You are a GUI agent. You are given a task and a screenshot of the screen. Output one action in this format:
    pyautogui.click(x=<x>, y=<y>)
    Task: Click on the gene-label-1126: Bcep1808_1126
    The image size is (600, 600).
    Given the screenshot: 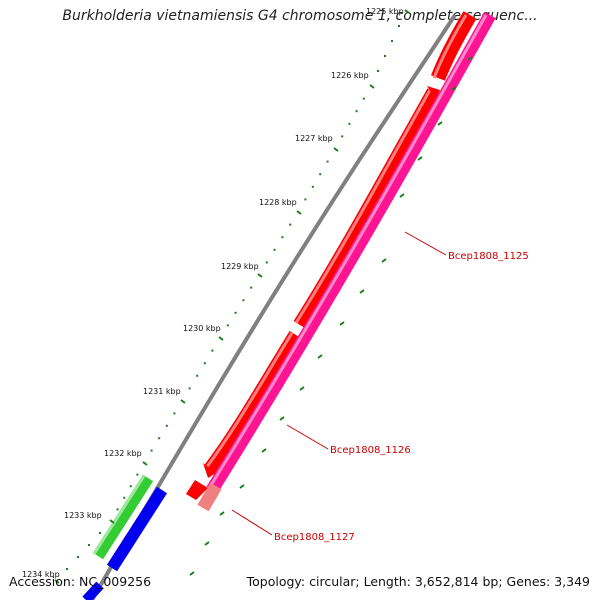 What is the action you would take?
    pyautogui.click(x=370, y=450)
    